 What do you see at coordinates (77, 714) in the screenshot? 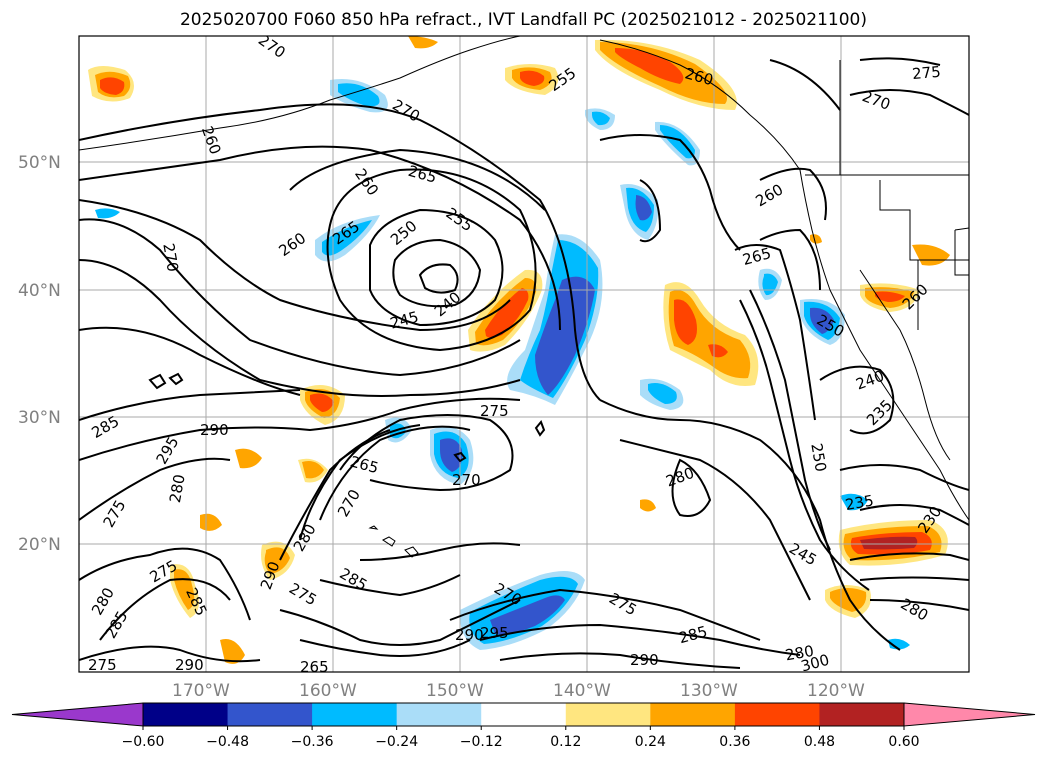
I see `colorbar-extend-min` at bounding box center [77, 714].